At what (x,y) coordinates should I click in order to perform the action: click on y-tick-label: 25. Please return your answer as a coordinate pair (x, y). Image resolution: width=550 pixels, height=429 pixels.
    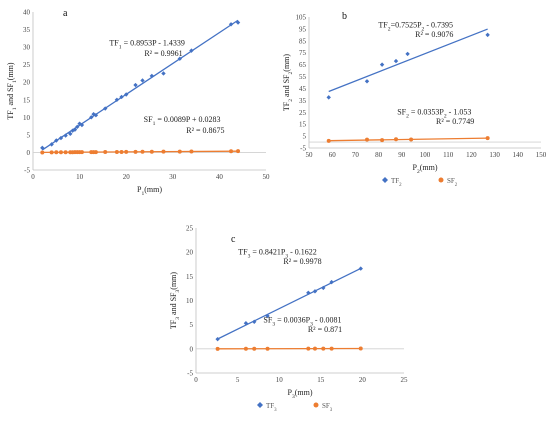
    Looking at the image, I should click on (190, 229).